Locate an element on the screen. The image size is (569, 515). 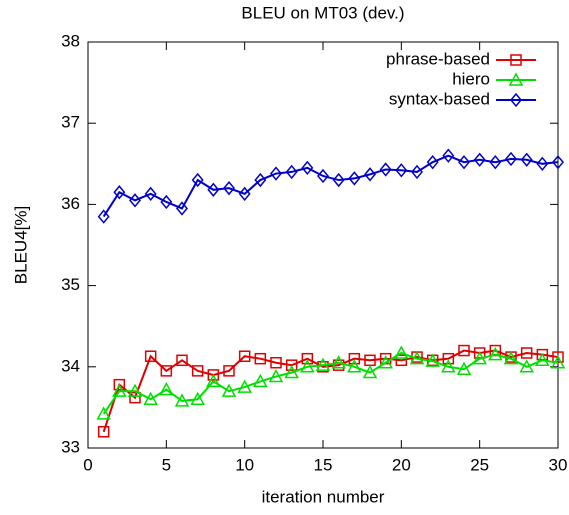
y-tick-label: 33 is located at coordinates (70, 446).